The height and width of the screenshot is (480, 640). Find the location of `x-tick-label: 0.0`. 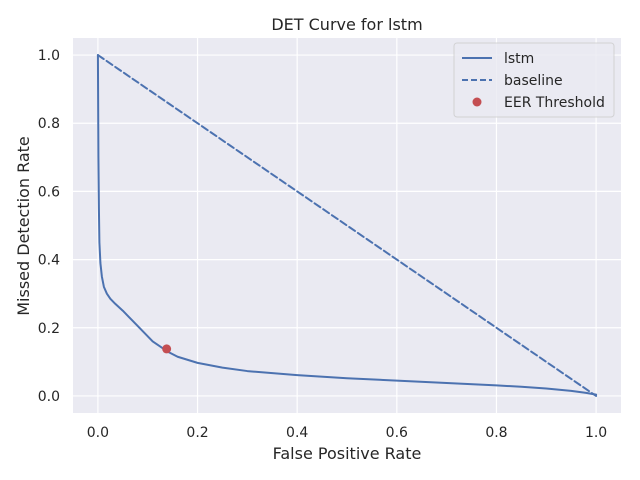

x-tick-label: 0.0 is located at coordinates (98, 433).